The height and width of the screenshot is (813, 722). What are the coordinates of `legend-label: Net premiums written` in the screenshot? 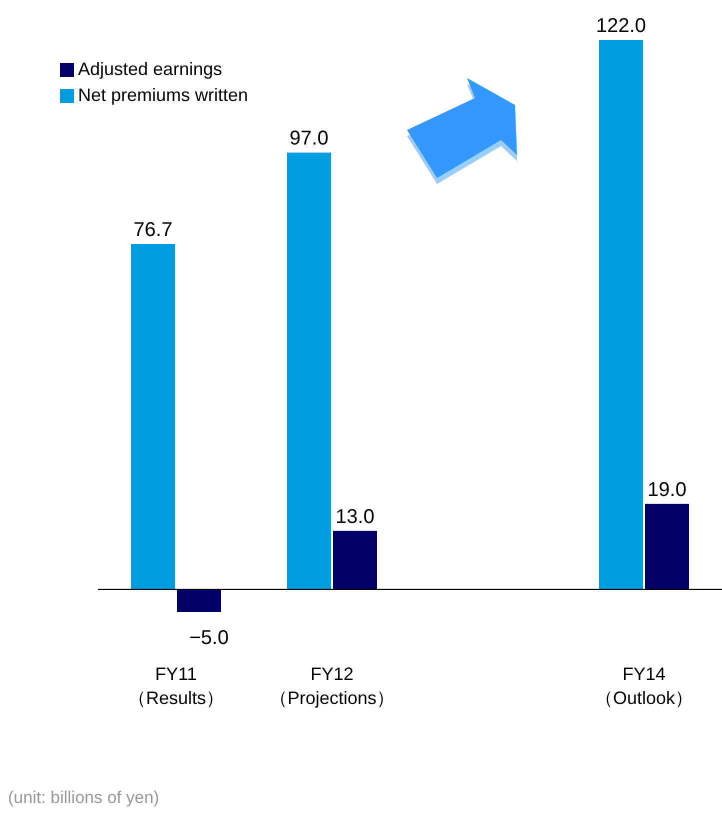 It's located at (163, 95).